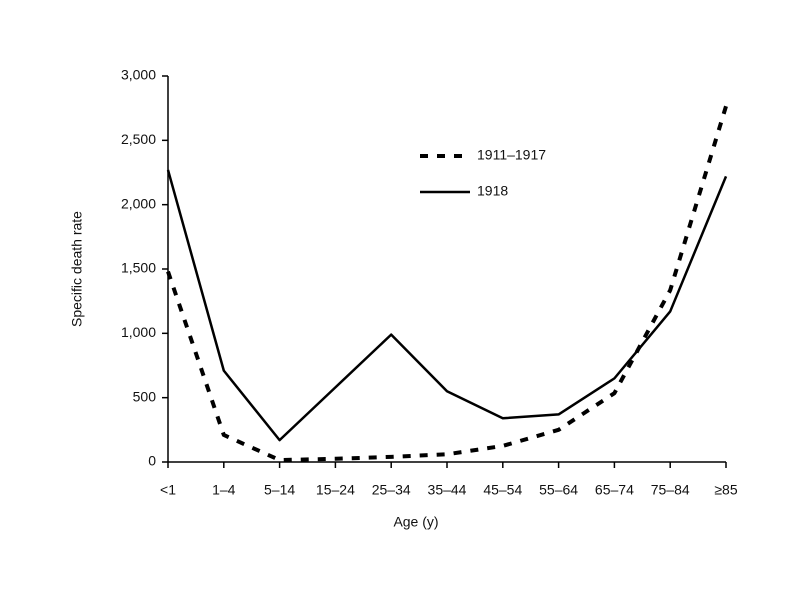 This screenshot has width=800, height=600. What do you see at coordinates (168, 490) in the screenshot?
I see `x-tick-label: <1` at bounding box center [168, 490].